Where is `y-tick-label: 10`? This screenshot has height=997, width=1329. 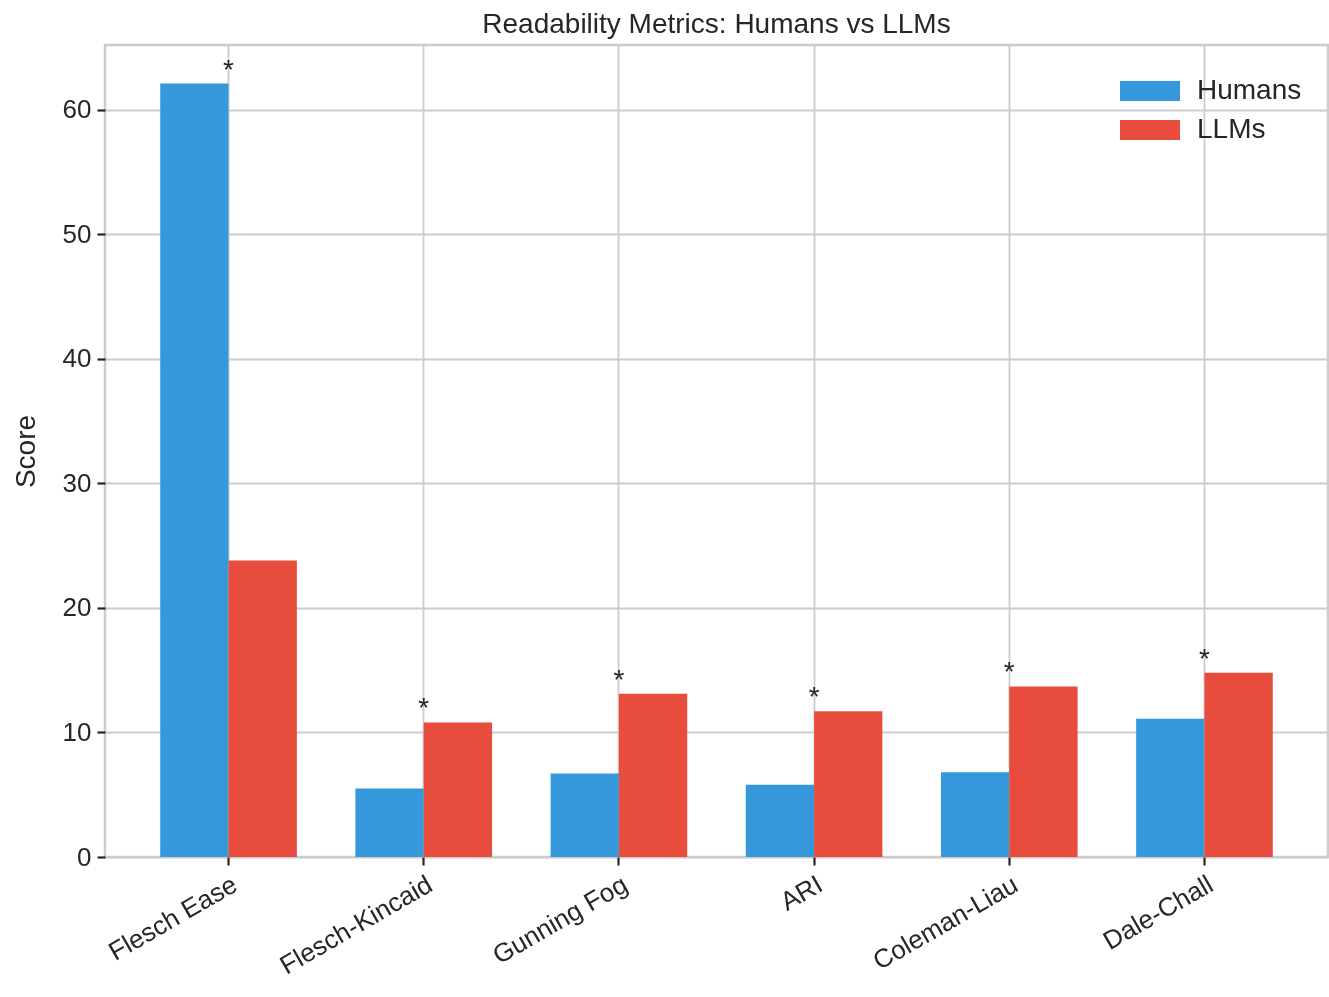
y-tick-label: 10 is located at coordinates (77, 731).